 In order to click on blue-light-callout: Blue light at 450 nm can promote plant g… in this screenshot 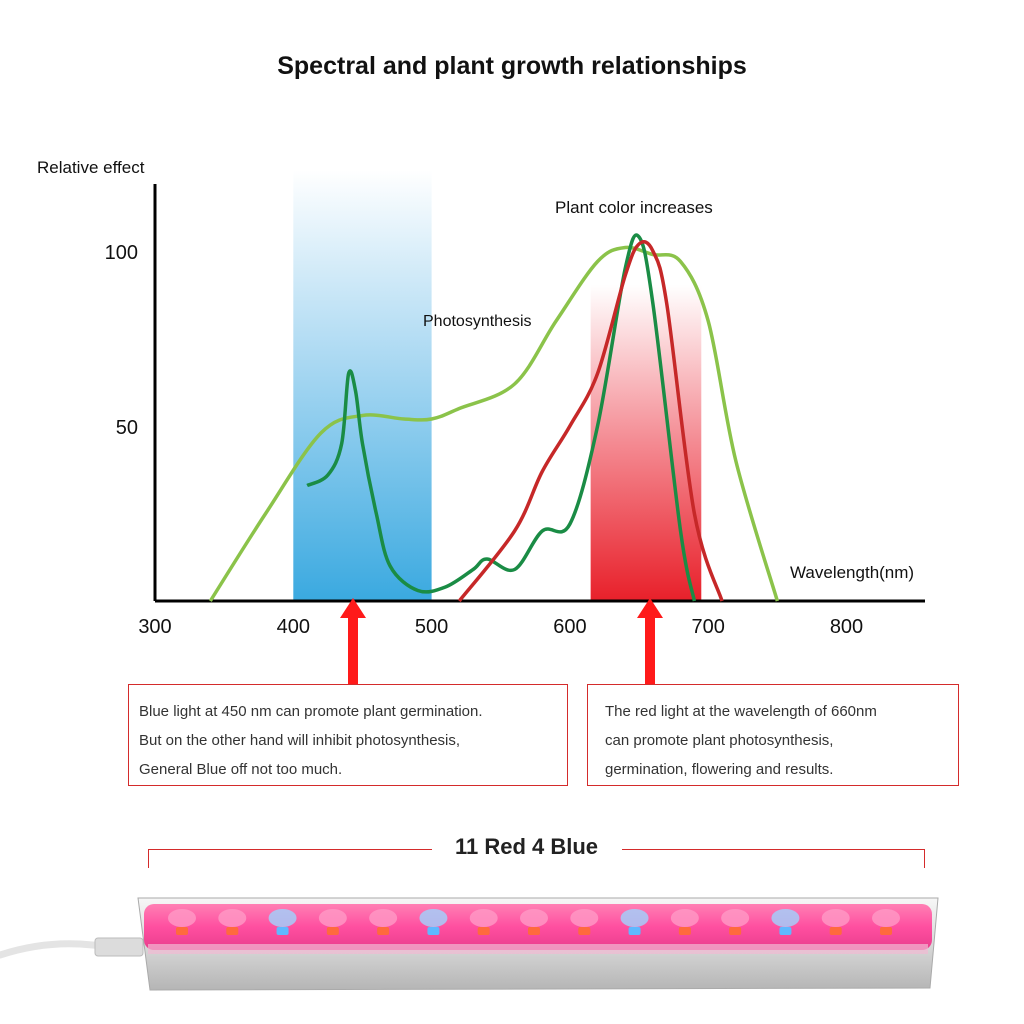, I will do `click(348, 735)`.